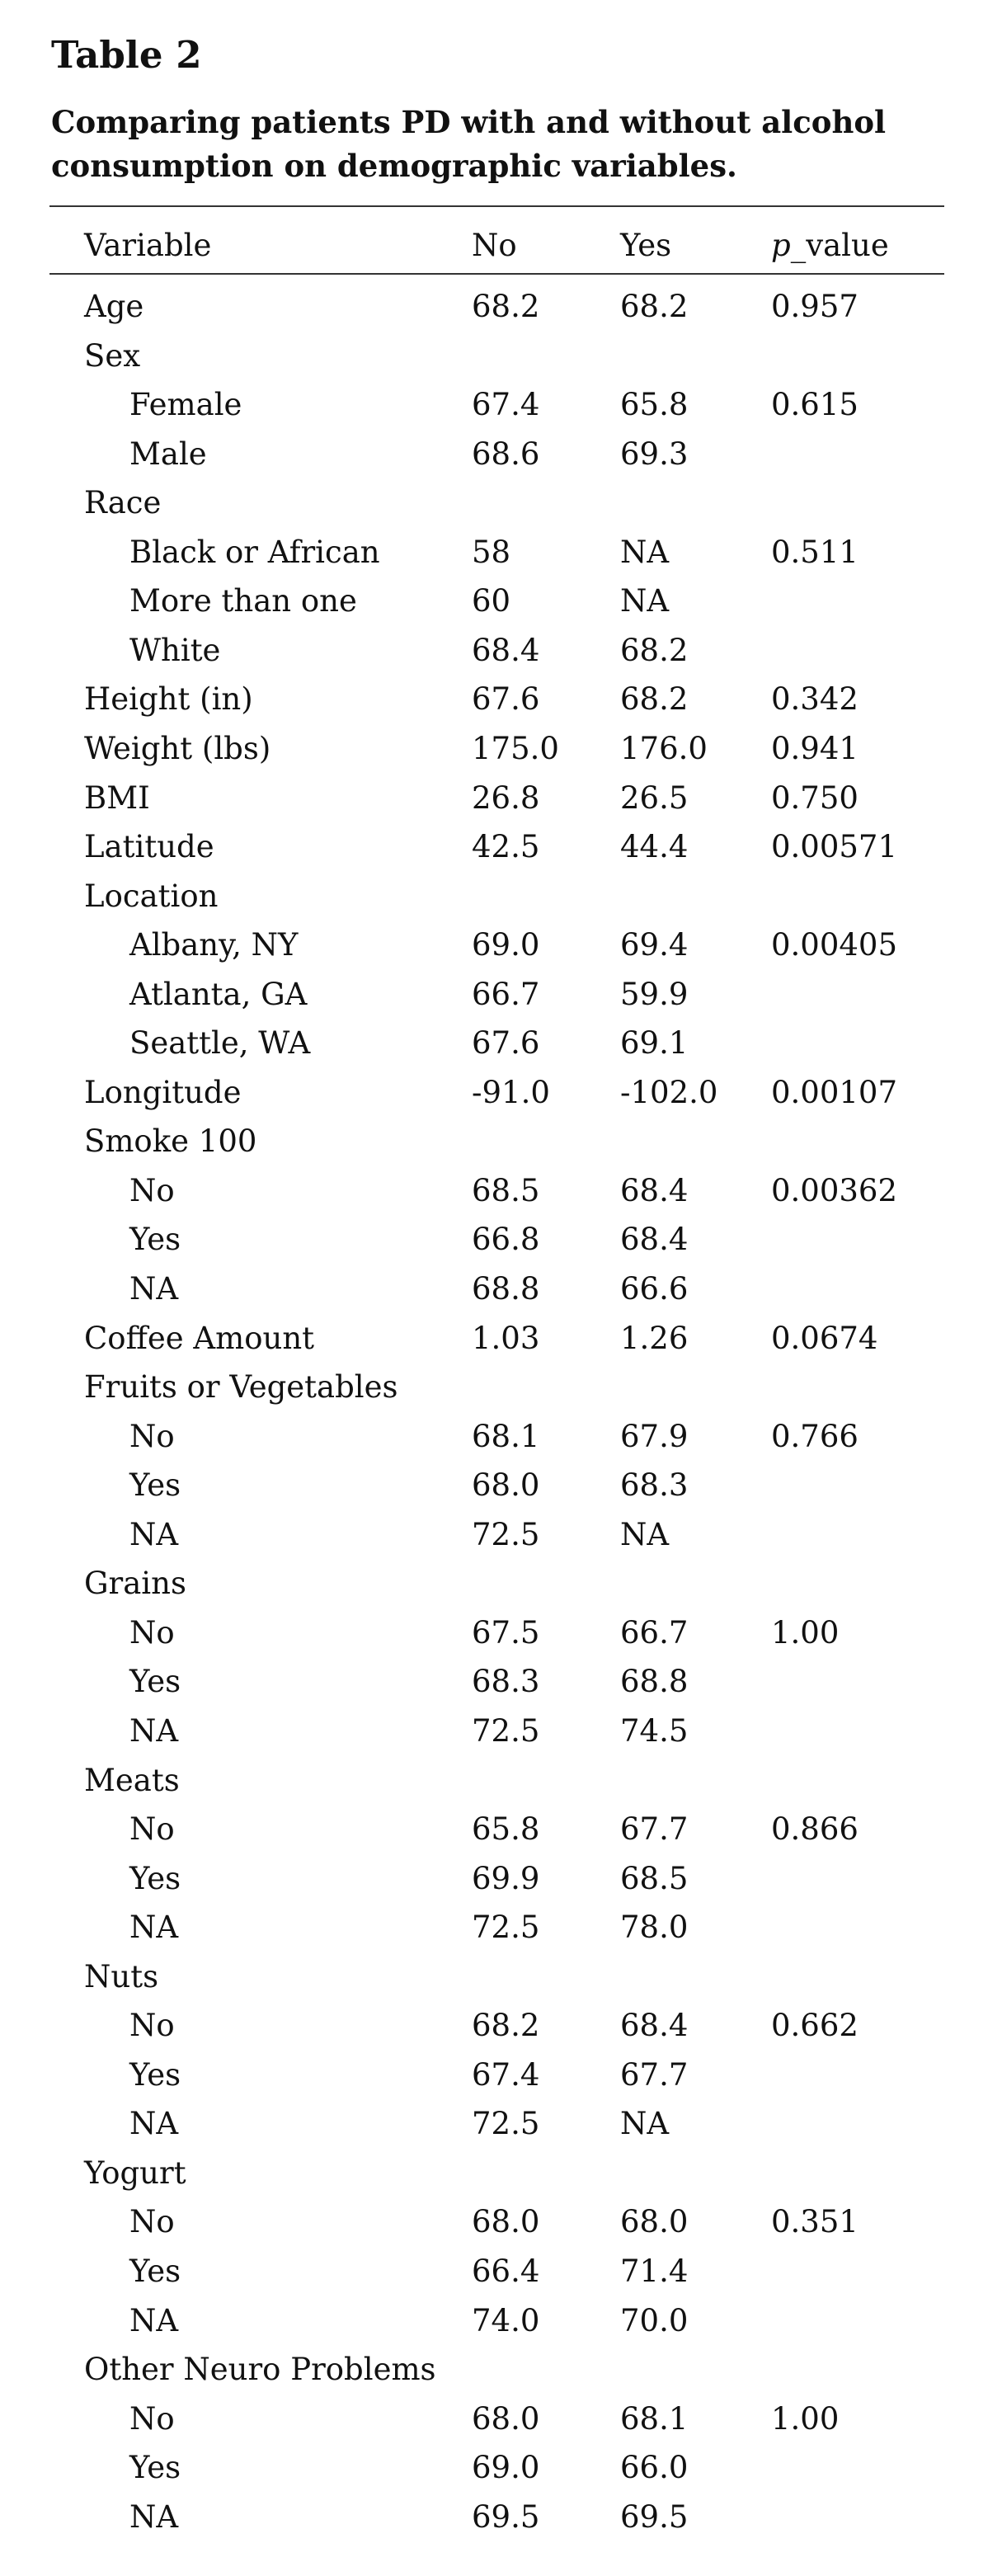 The height and width of the screenshot is (2576, 1002). I want to click on header-p-italic: p, so click(781, 246).